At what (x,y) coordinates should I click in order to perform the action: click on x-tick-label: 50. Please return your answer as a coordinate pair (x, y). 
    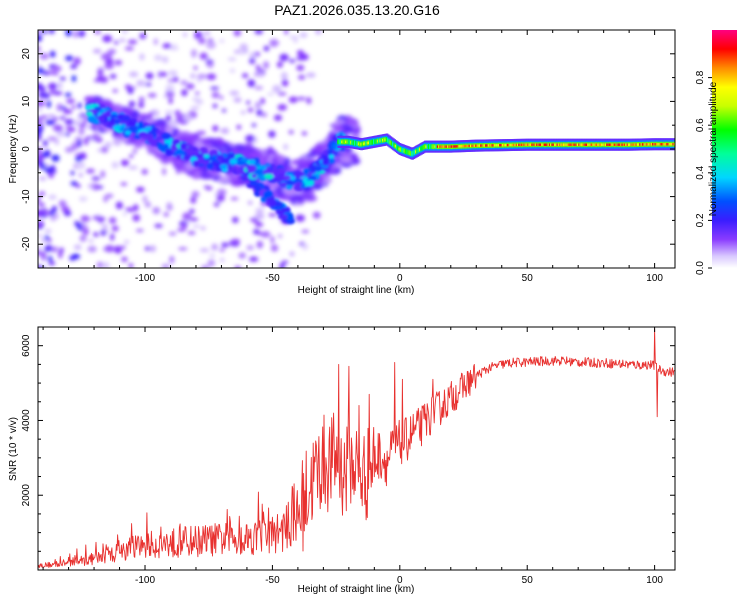
    Looking at the image, I should click on (528, 580).